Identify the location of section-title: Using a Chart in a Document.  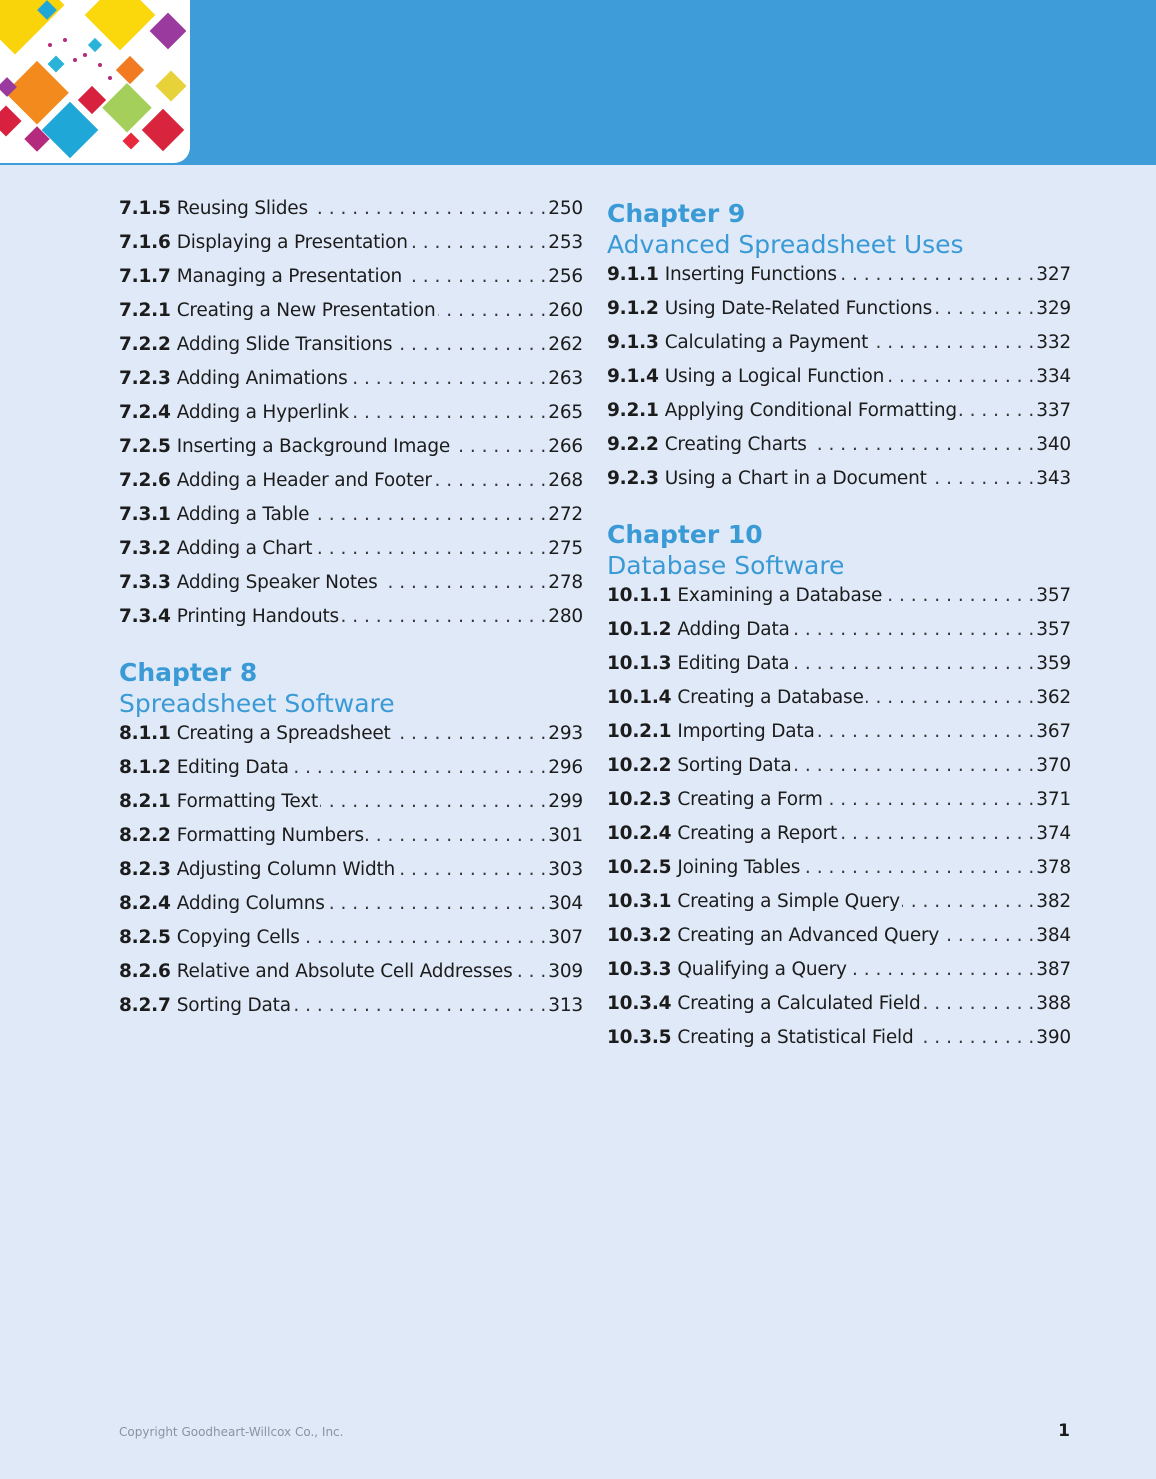
(795, 478).